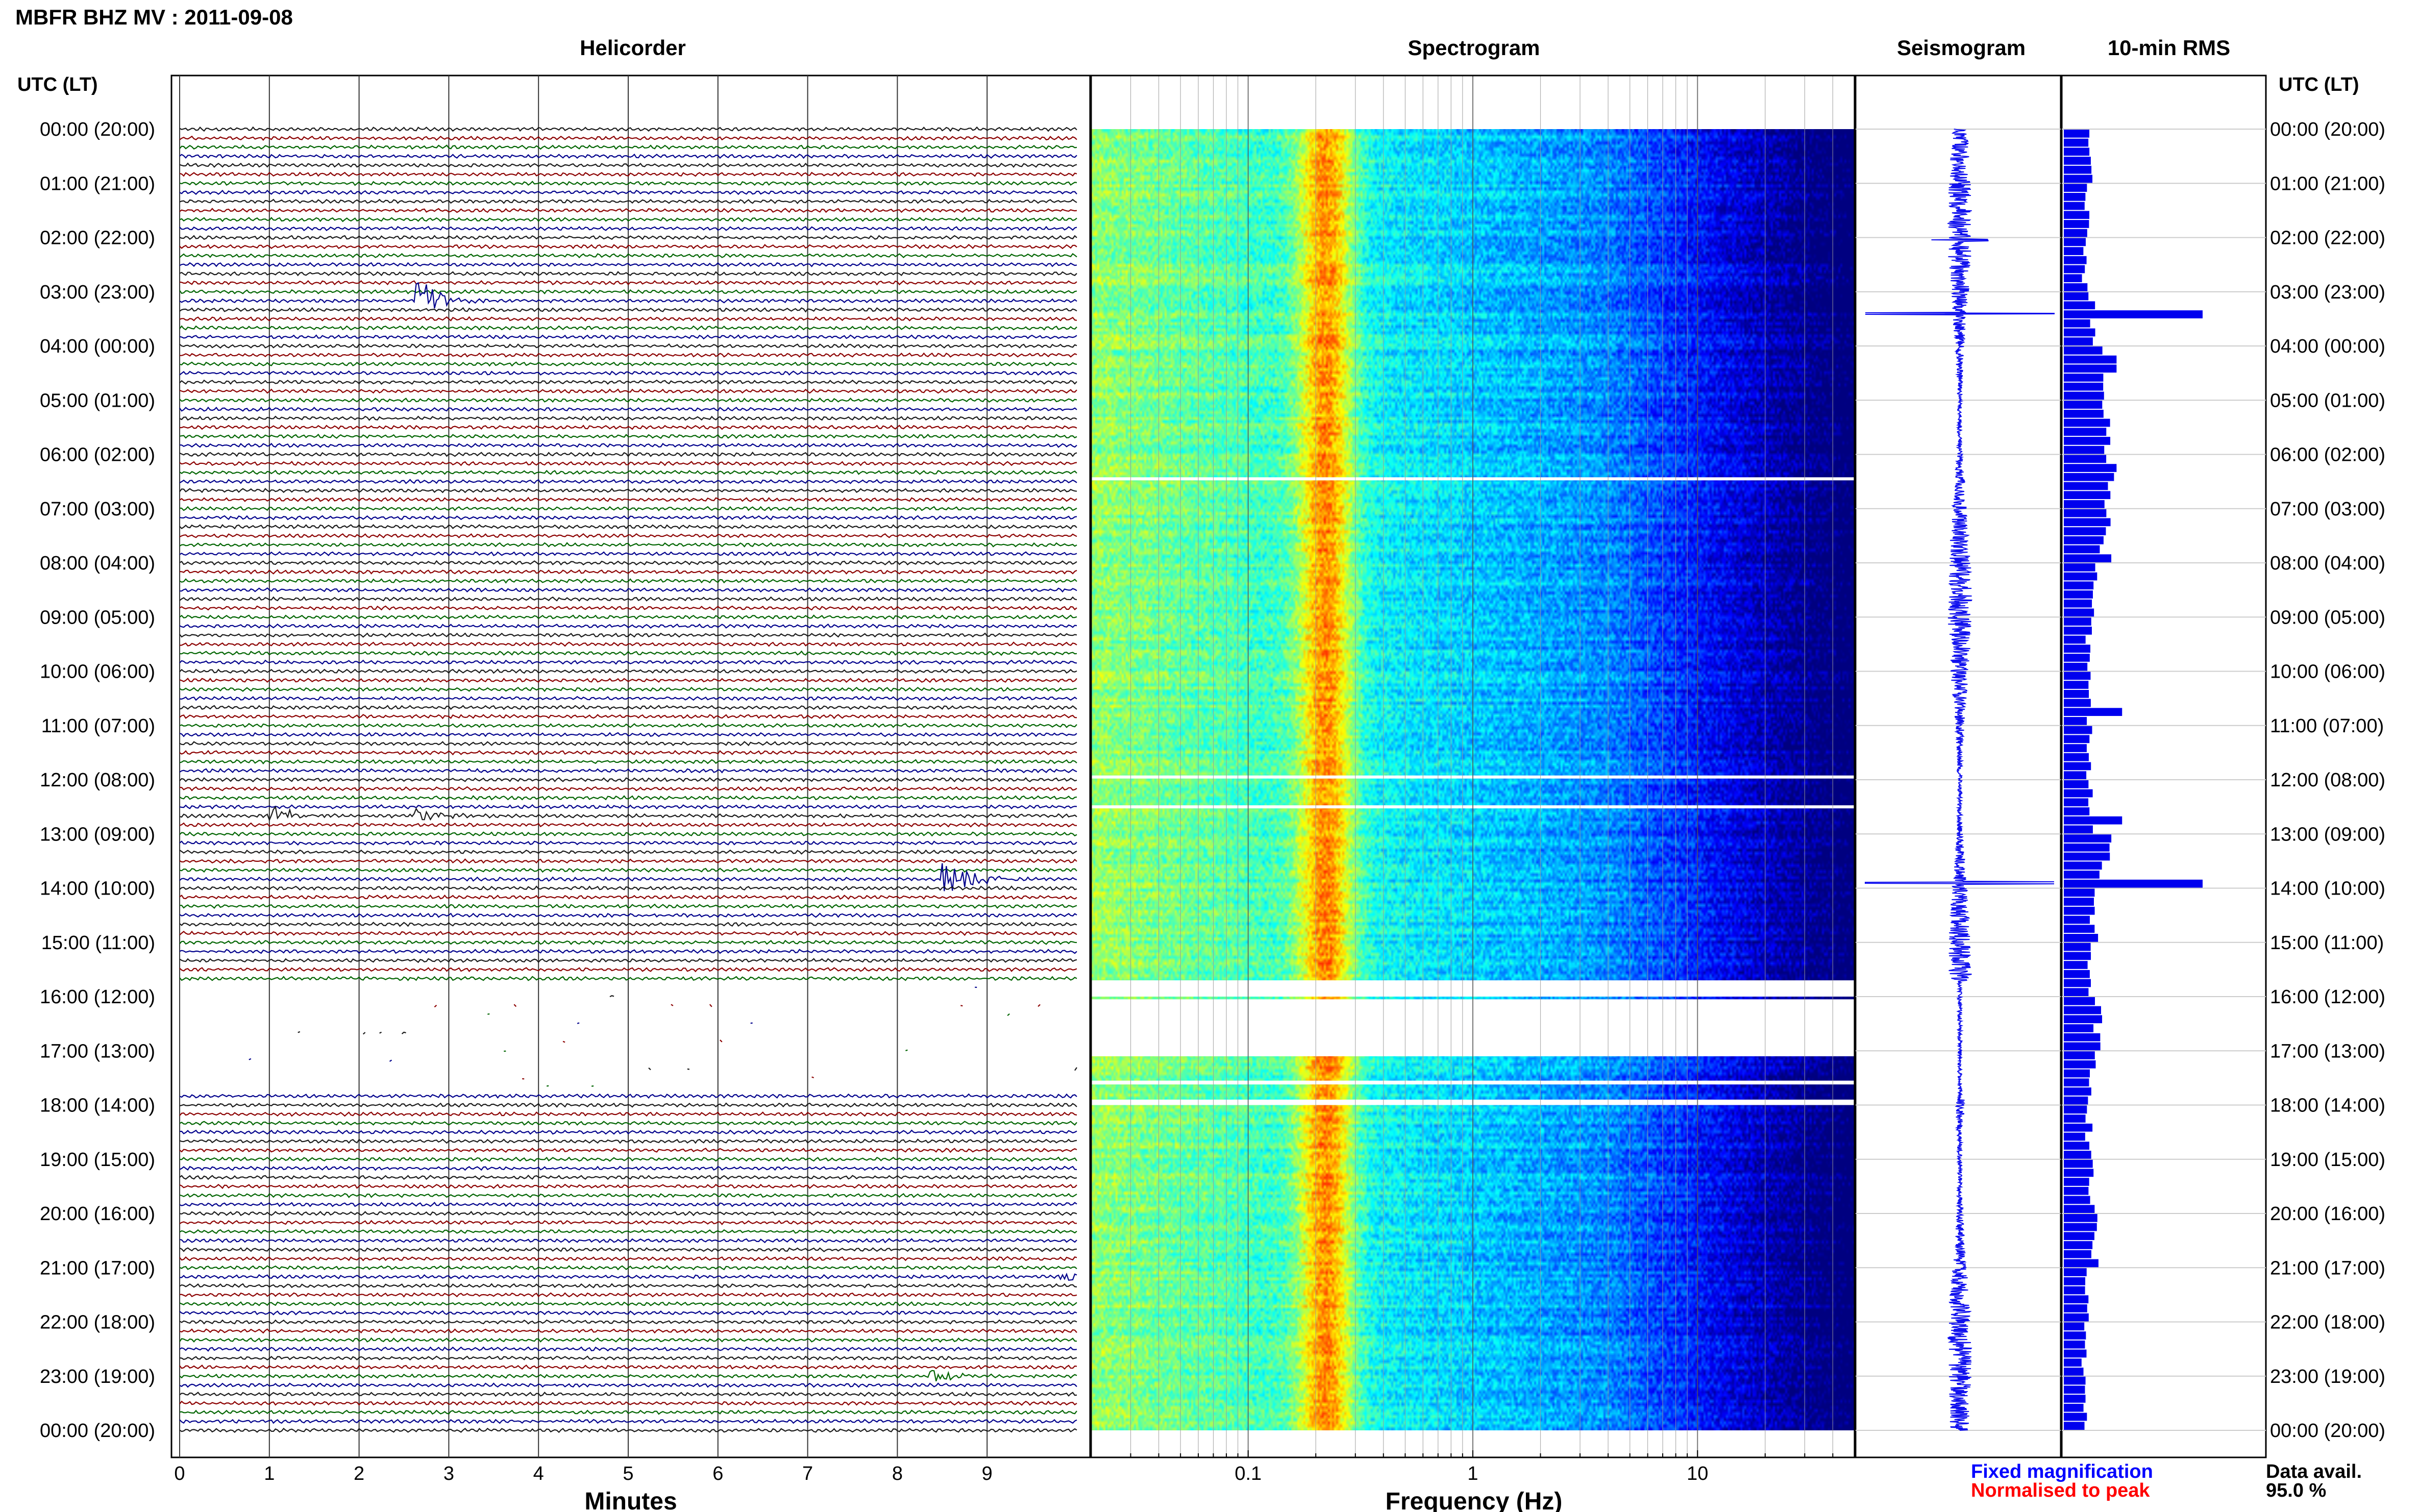 Image resolution: width=2419 pixels, height=1512 pixels. I want to click on helicorder-tick-label: 3, so click(448, 1473).